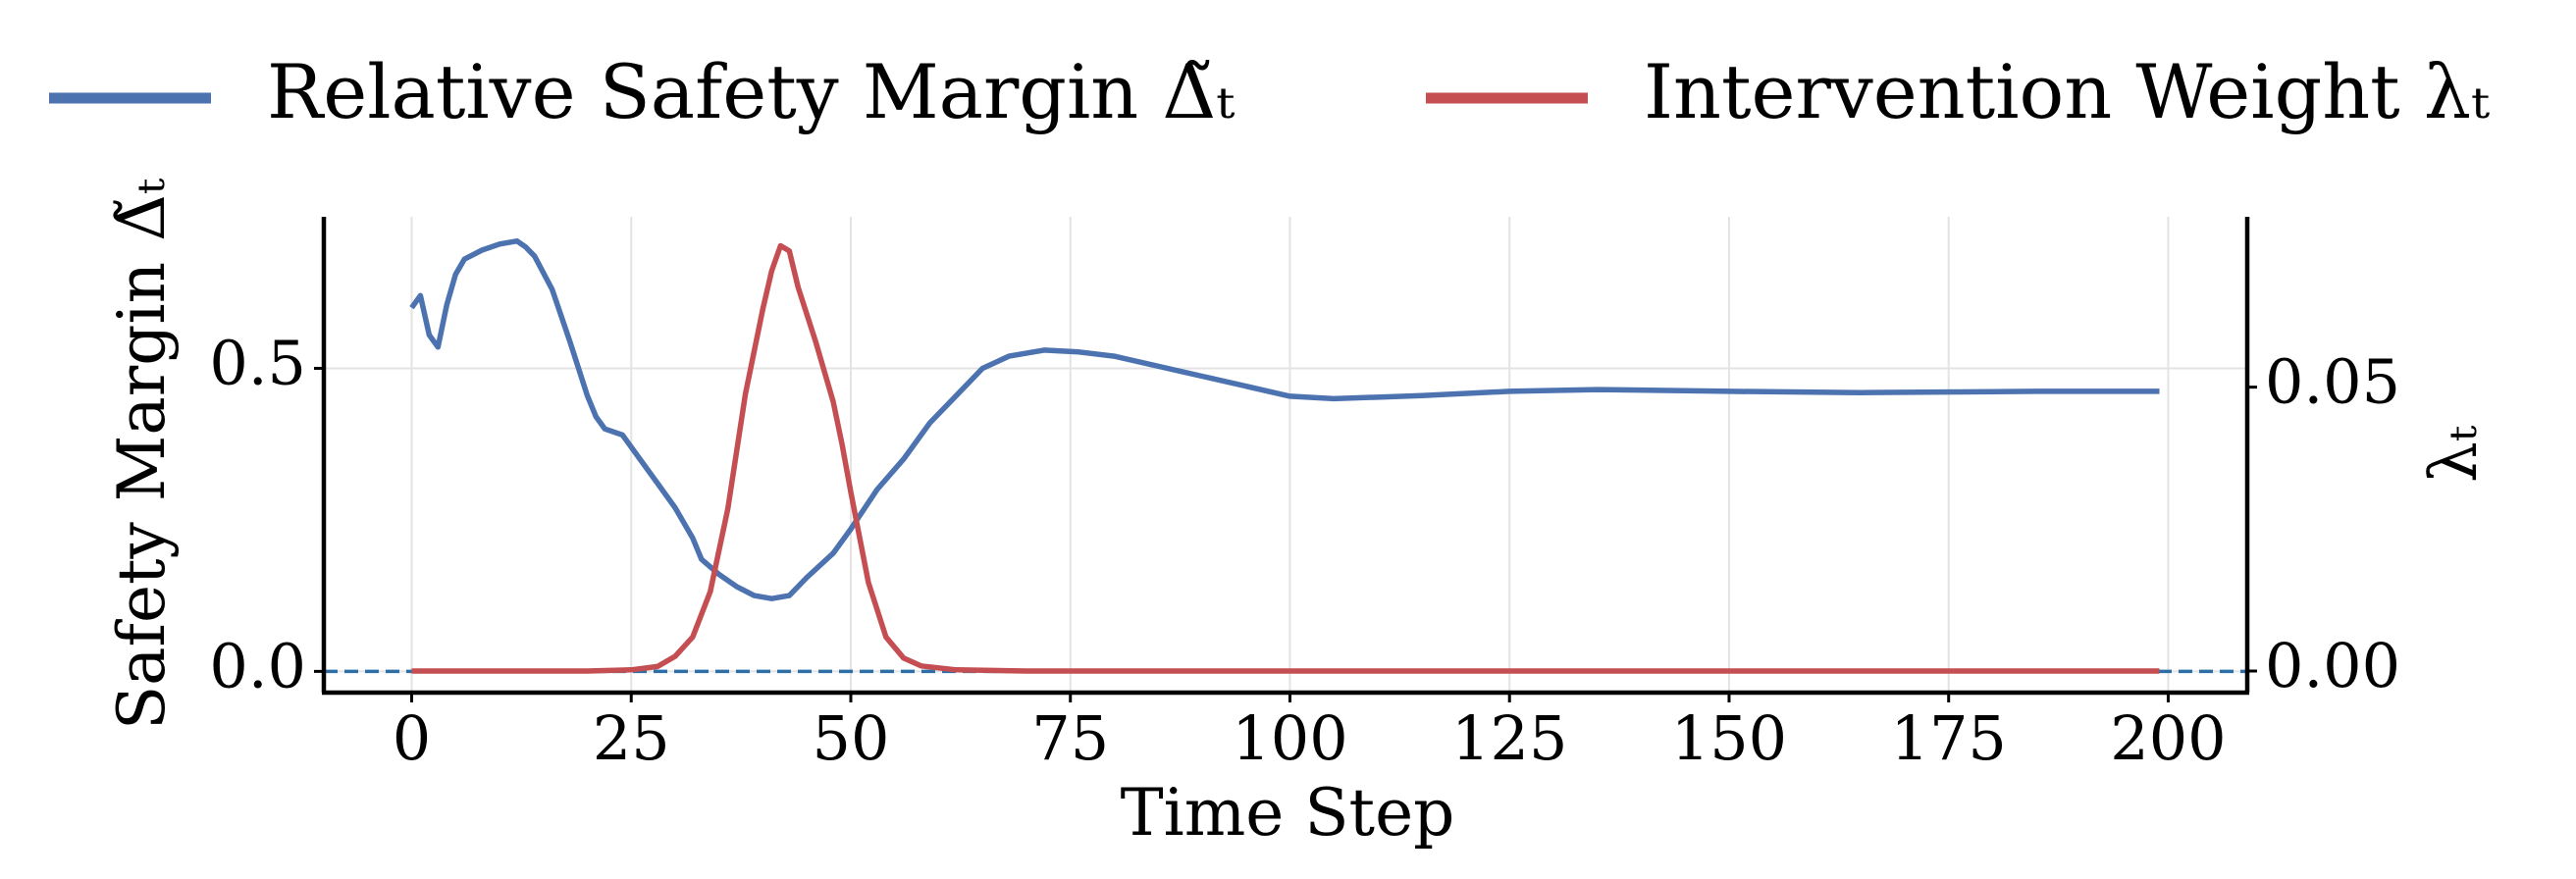  Describe the element at coordinates (1288, 813) in the screenshot. I see `x-axis-label: Time Step` at that location.